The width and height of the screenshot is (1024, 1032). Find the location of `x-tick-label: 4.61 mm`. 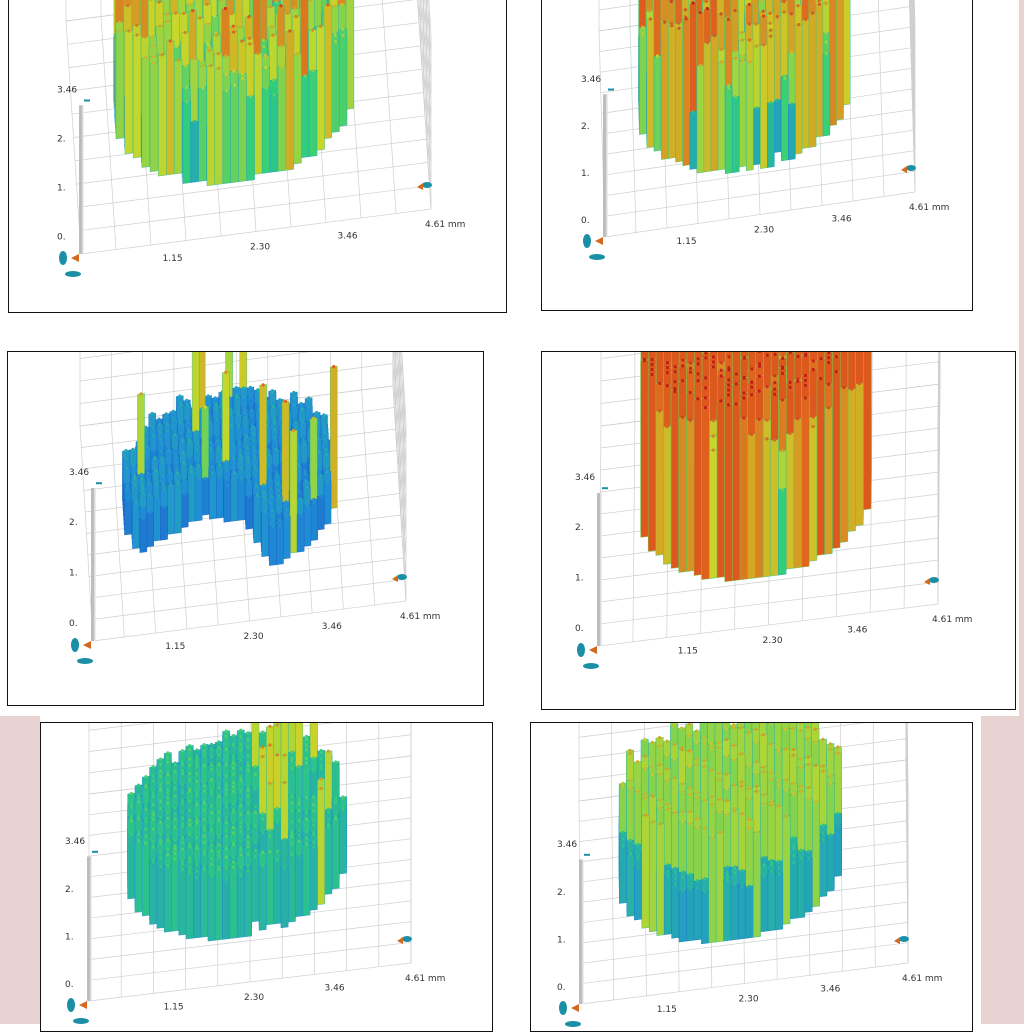

x-tick-label: 4.61 mm is located at coordinates (420, 617).